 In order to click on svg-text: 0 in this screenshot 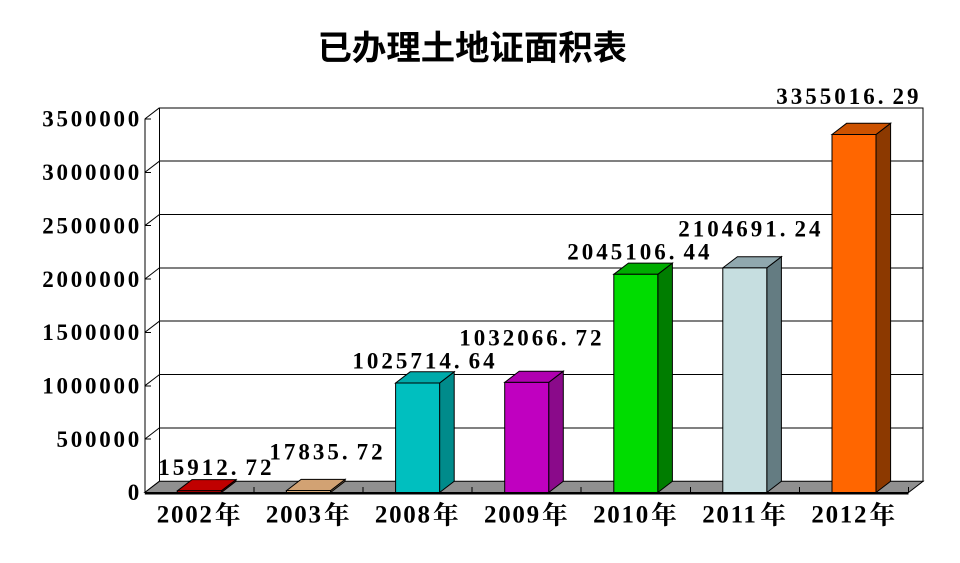, I will do `click(135, 492)`.